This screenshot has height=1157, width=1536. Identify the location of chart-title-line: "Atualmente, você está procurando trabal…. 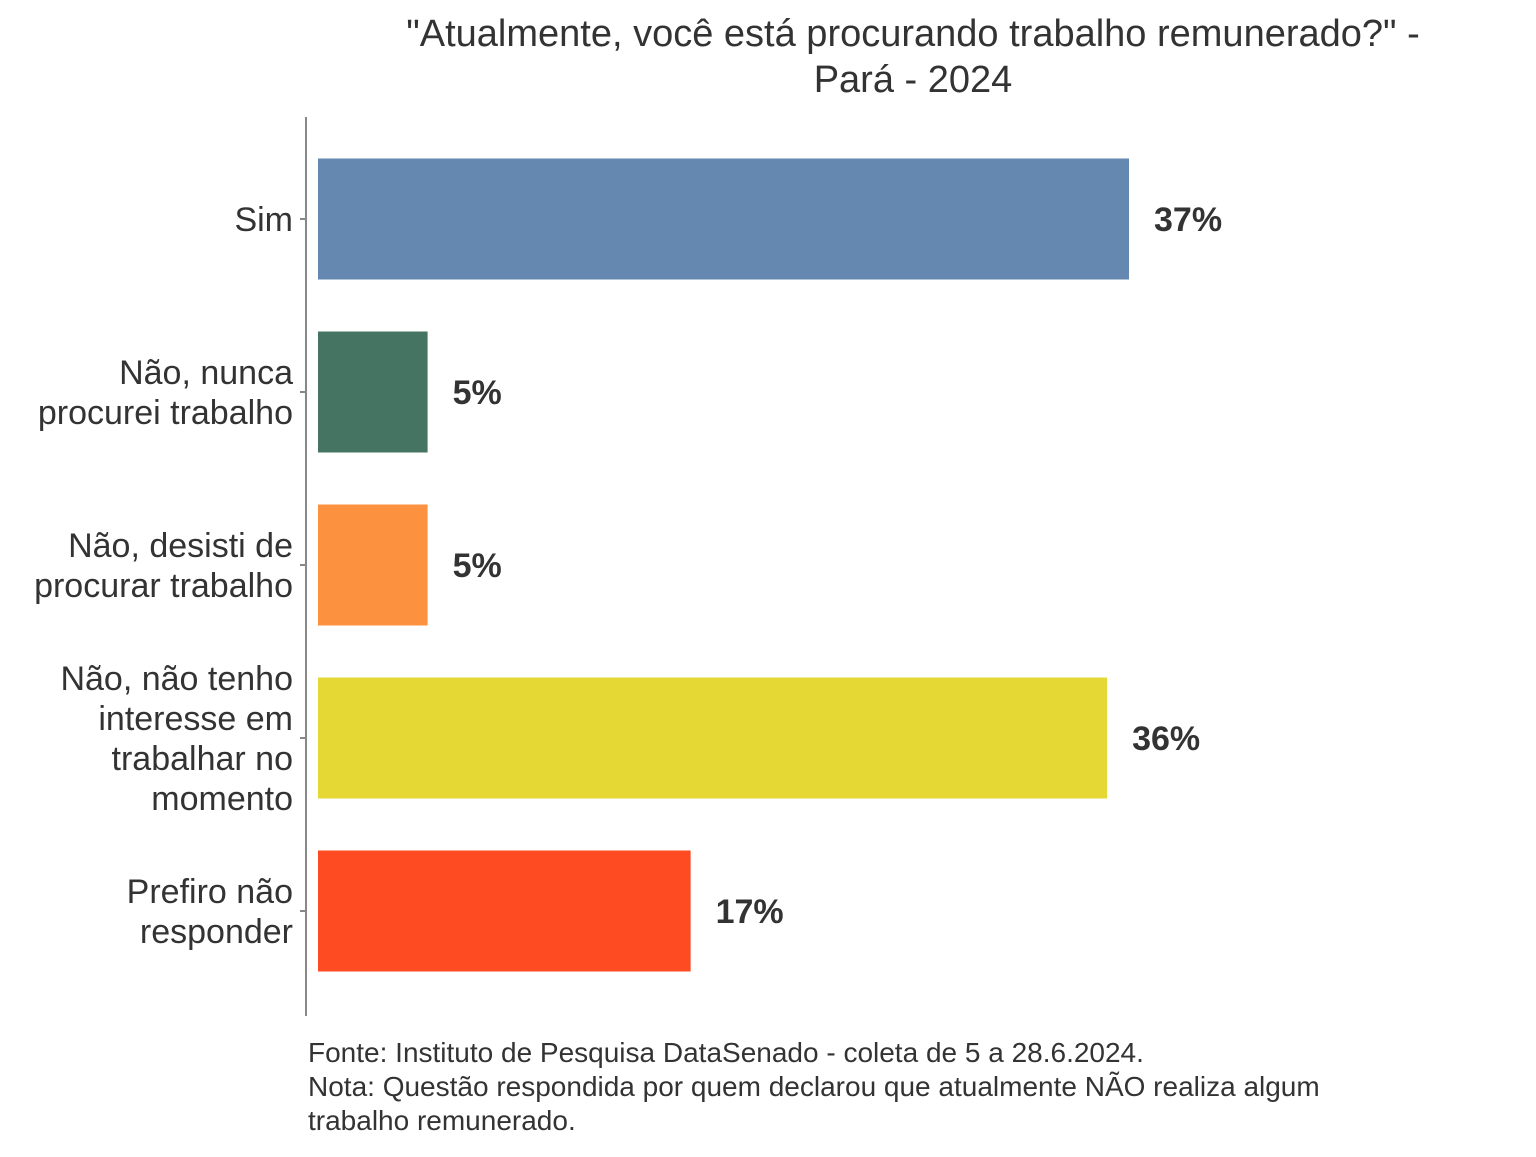
(912, 34).